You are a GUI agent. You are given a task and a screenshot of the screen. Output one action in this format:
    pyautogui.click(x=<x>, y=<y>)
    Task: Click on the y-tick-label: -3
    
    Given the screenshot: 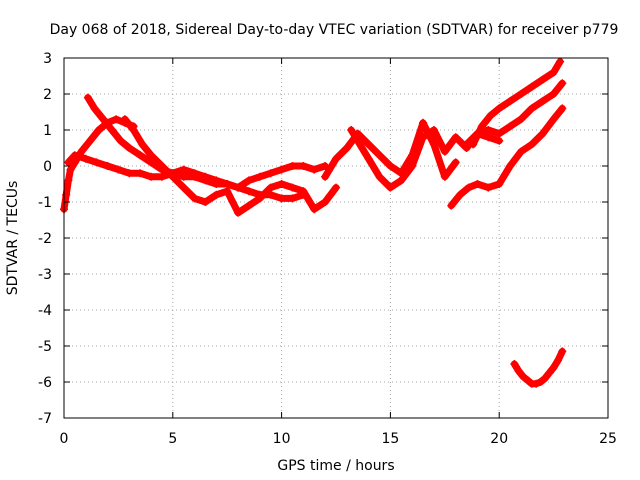 What is the action you would take?
    pyautogui.click(x=45, y=275)
    